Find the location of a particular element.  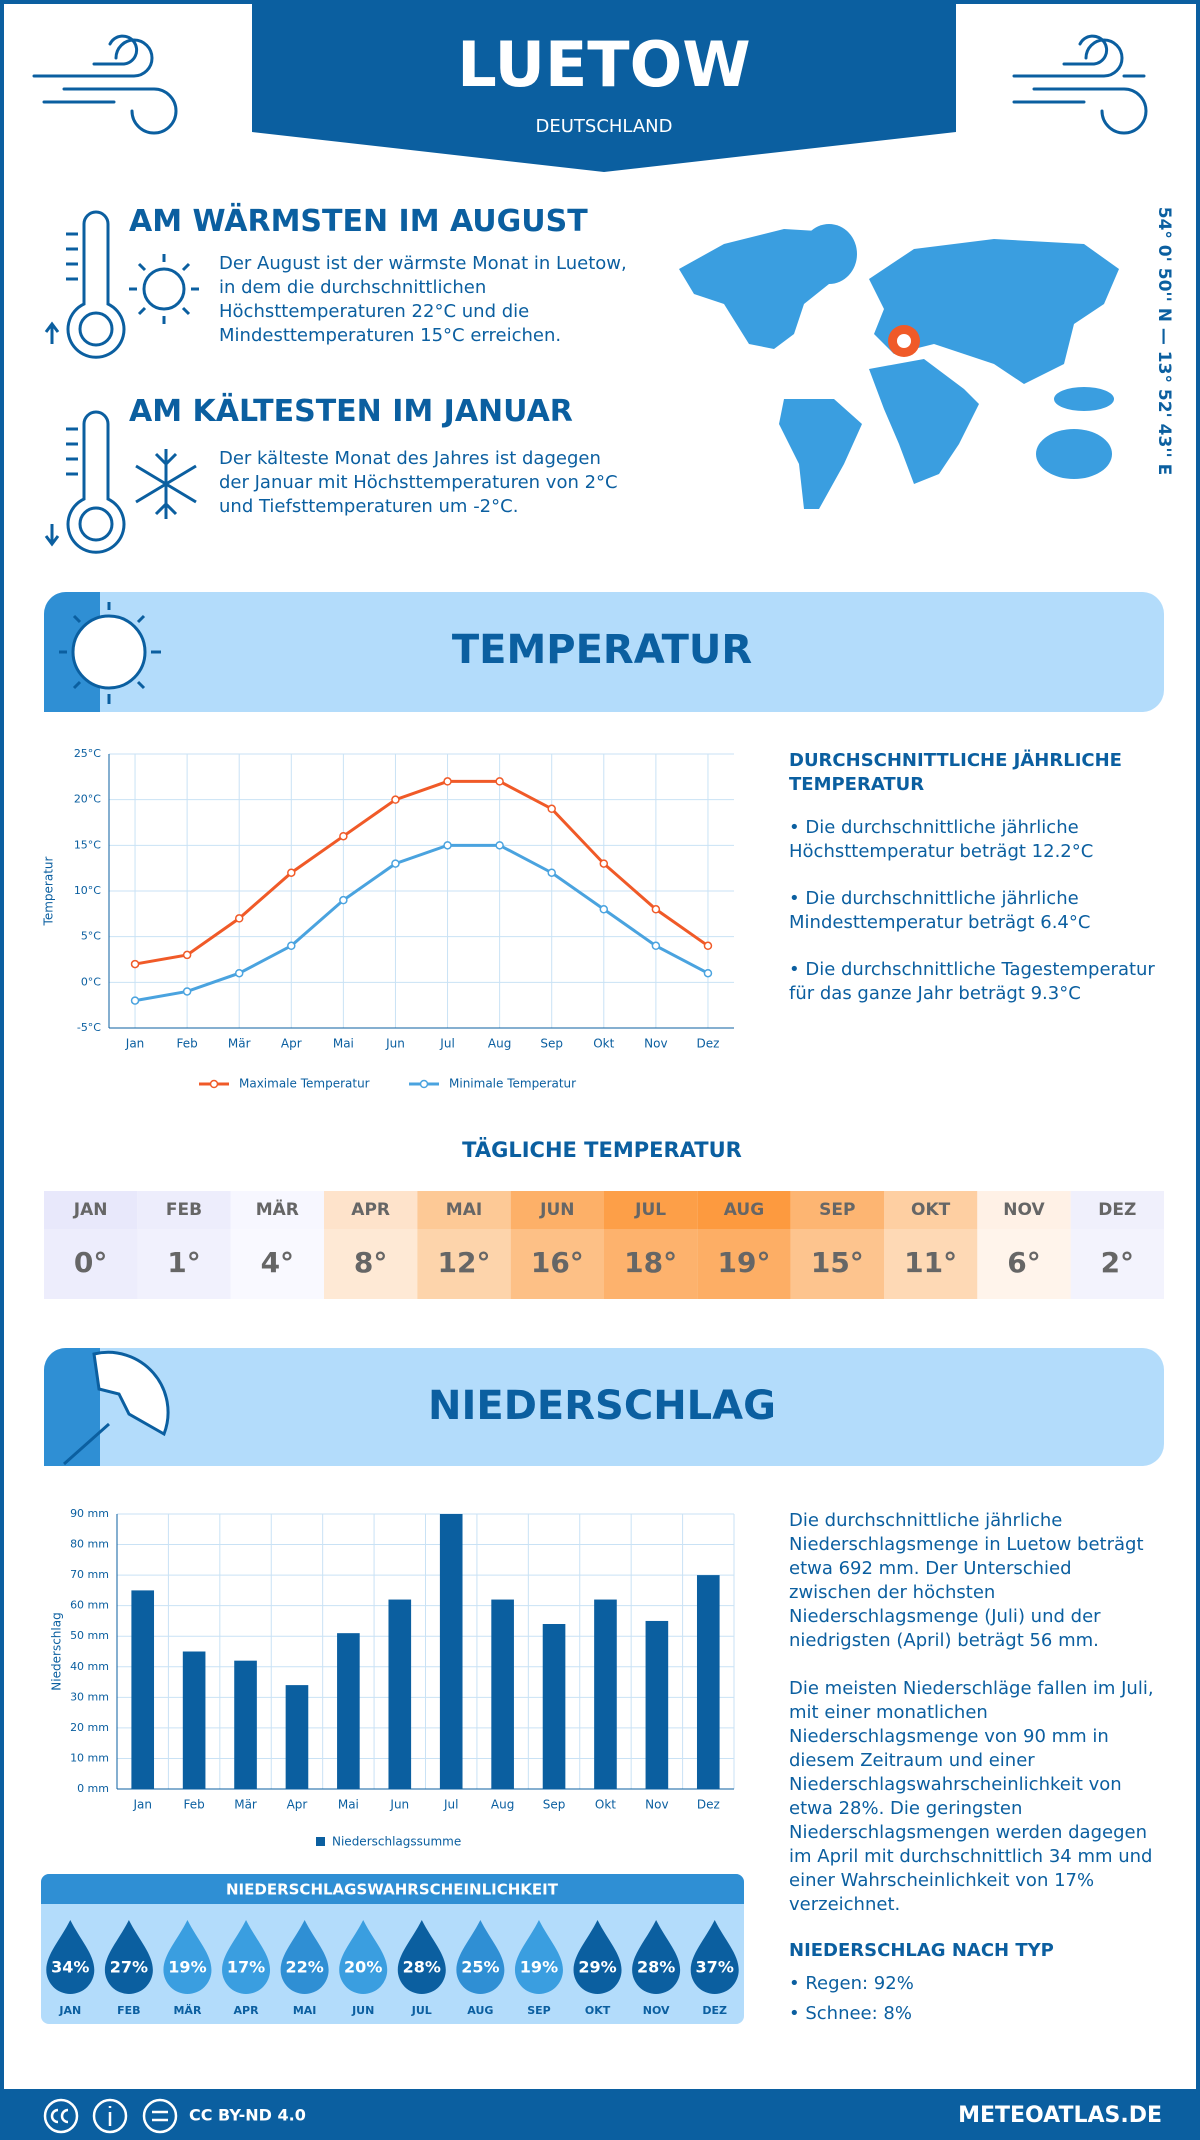

y-tick-label: 40 mm is located at coordinates (89, 1666).